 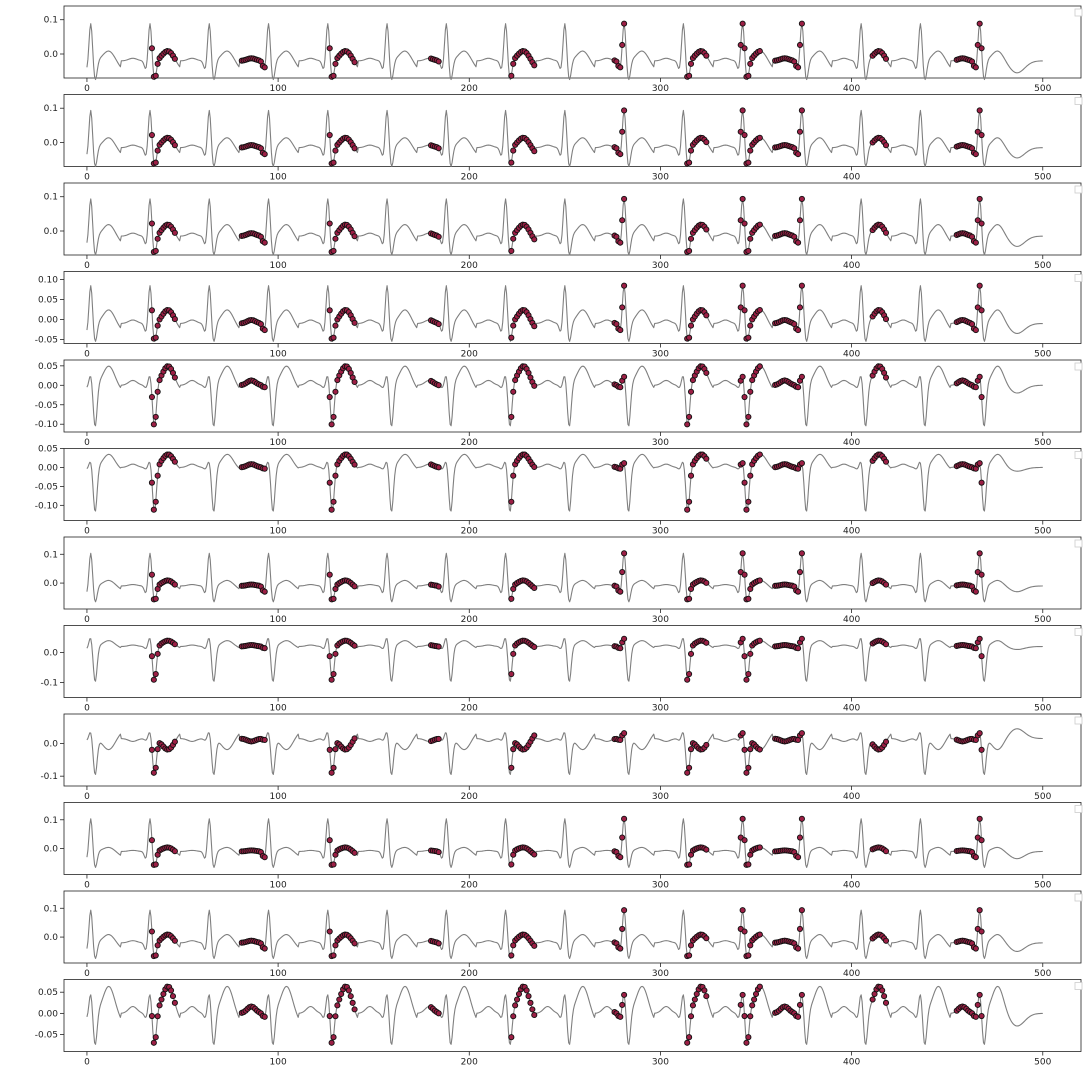 I want to click on y-tick-label: -0.05, so click(x=46, y=1036).